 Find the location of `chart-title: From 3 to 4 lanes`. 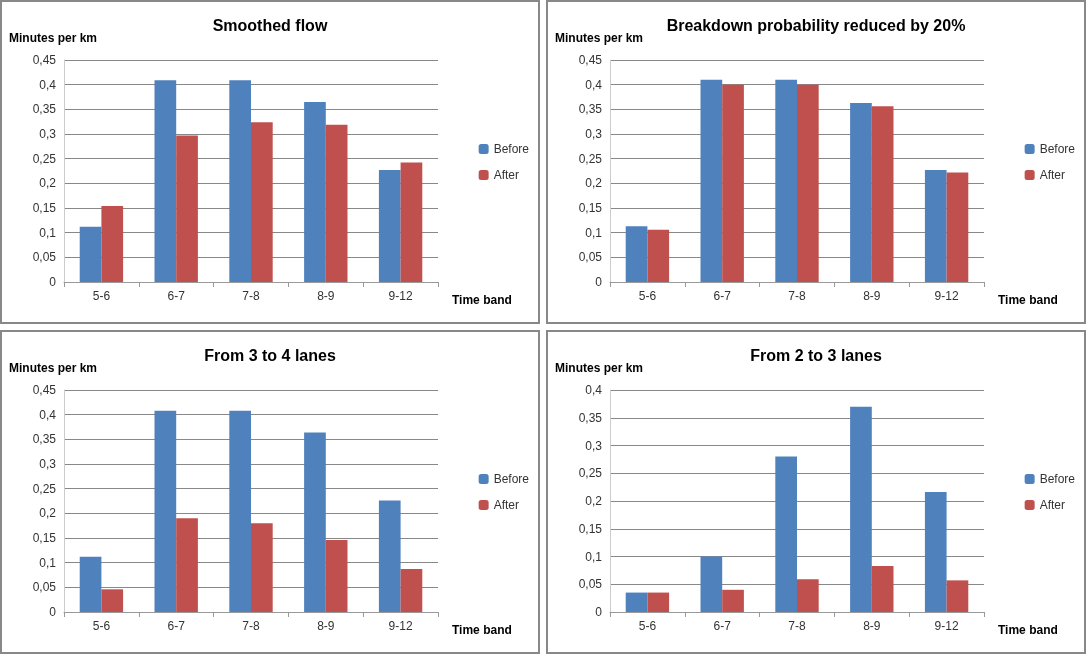

chart-title: From 3 to 4 lanes is located at coordinates (270, 355).